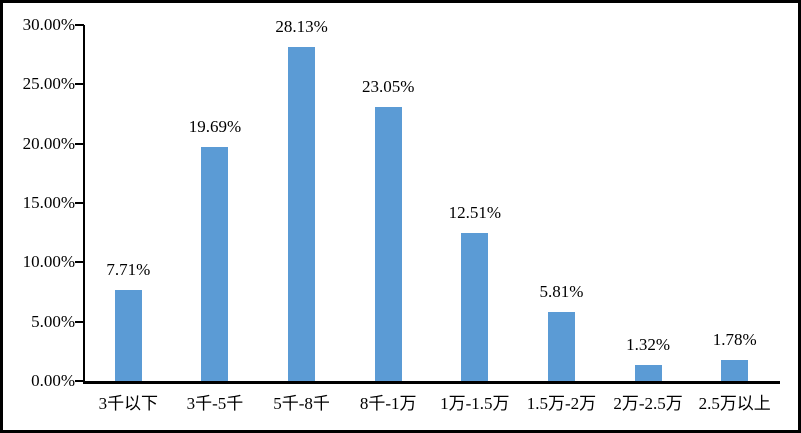  I want to click on x-axis-category-label: 1万-1.5万, so click(475, 403).